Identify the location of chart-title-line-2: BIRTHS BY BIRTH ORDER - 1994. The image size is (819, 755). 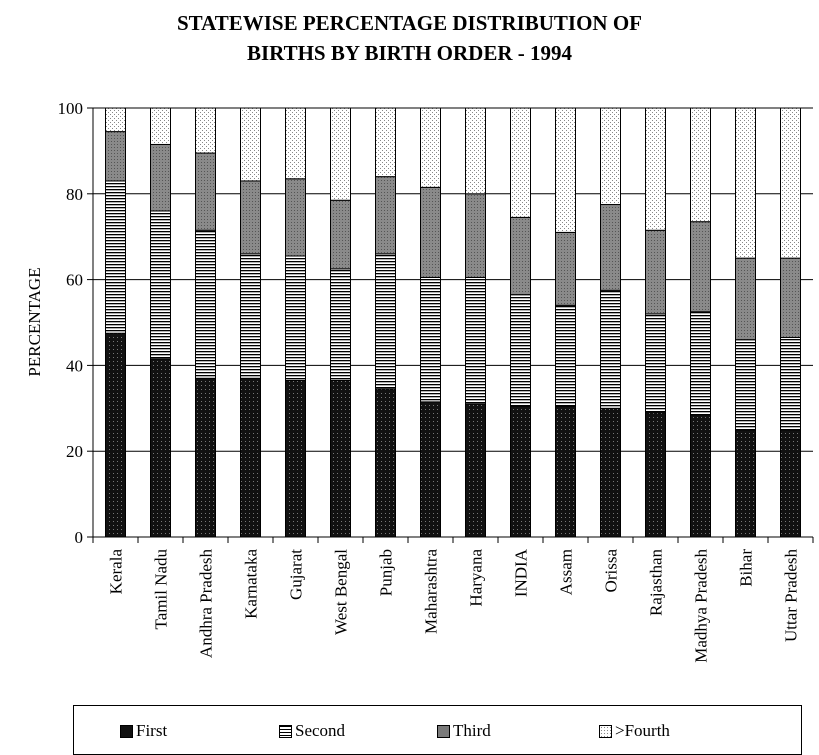
(409, 53).